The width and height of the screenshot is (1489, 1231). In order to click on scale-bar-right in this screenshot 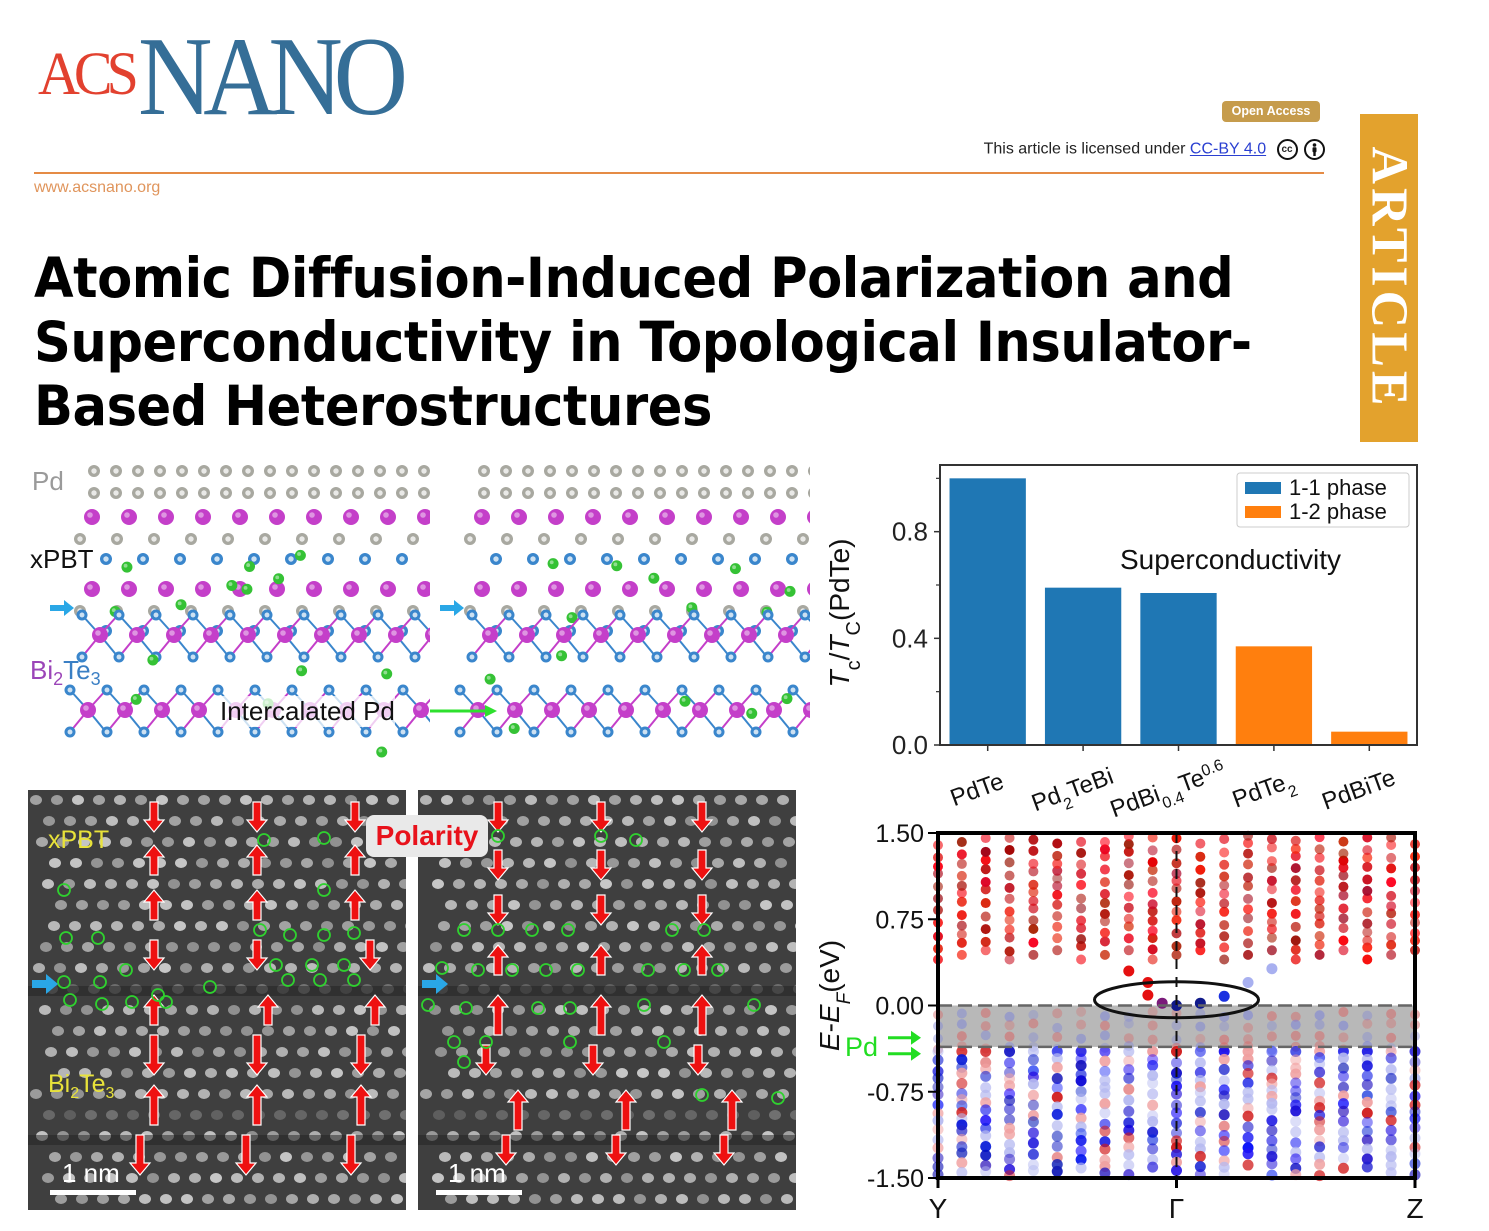, I will do `click(479, 1192)`.